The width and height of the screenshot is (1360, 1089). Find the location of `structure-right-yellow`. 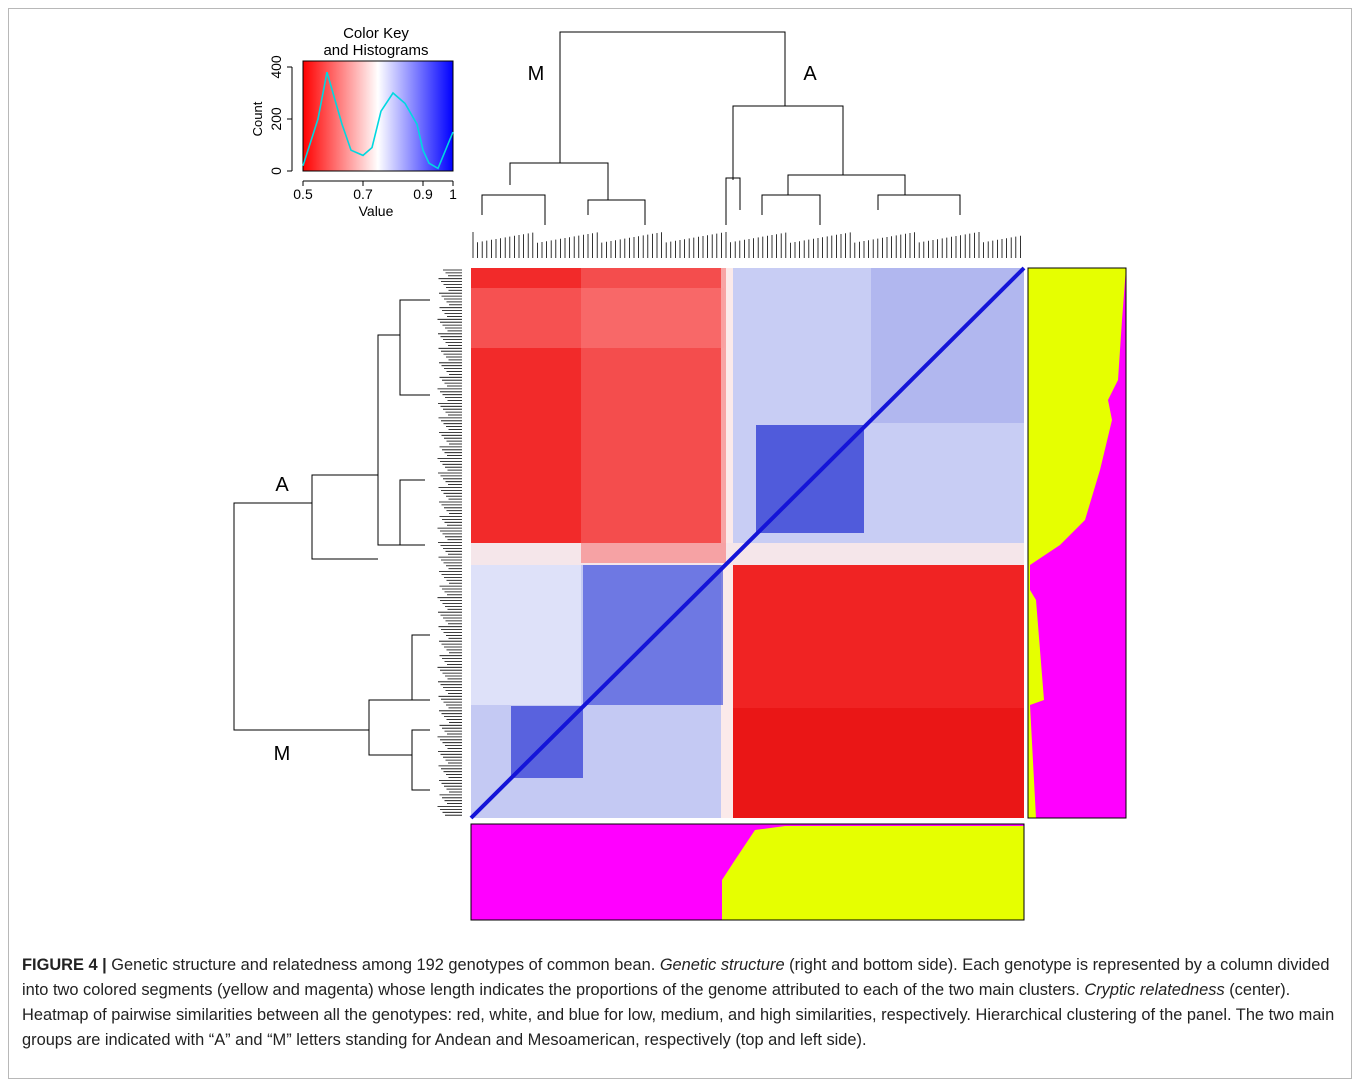

structure-right-yellow is located at coordinates (1077, 543).